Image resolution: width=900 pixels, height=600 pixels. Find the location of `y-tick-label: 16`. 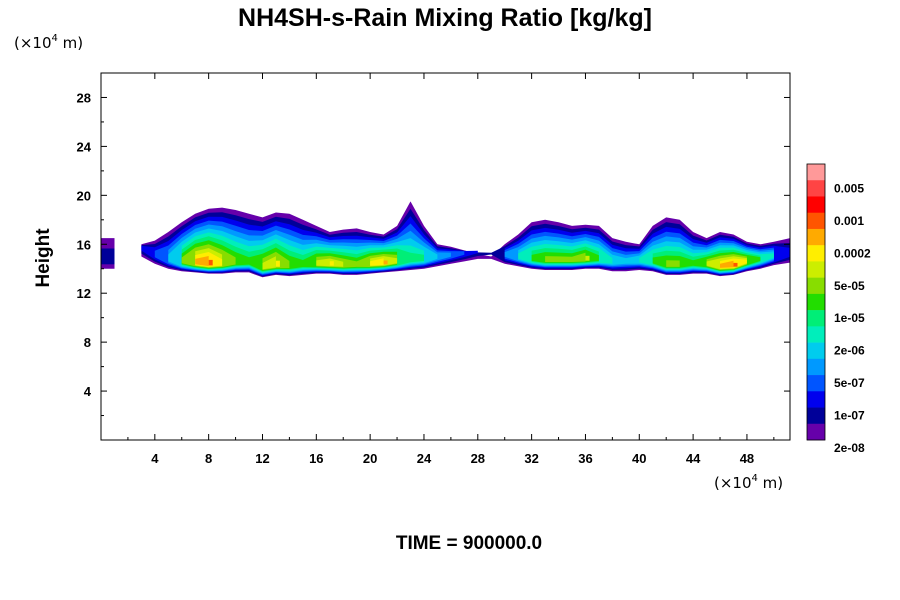

y-tick-label: 16 is located at coordinates (84, 244).